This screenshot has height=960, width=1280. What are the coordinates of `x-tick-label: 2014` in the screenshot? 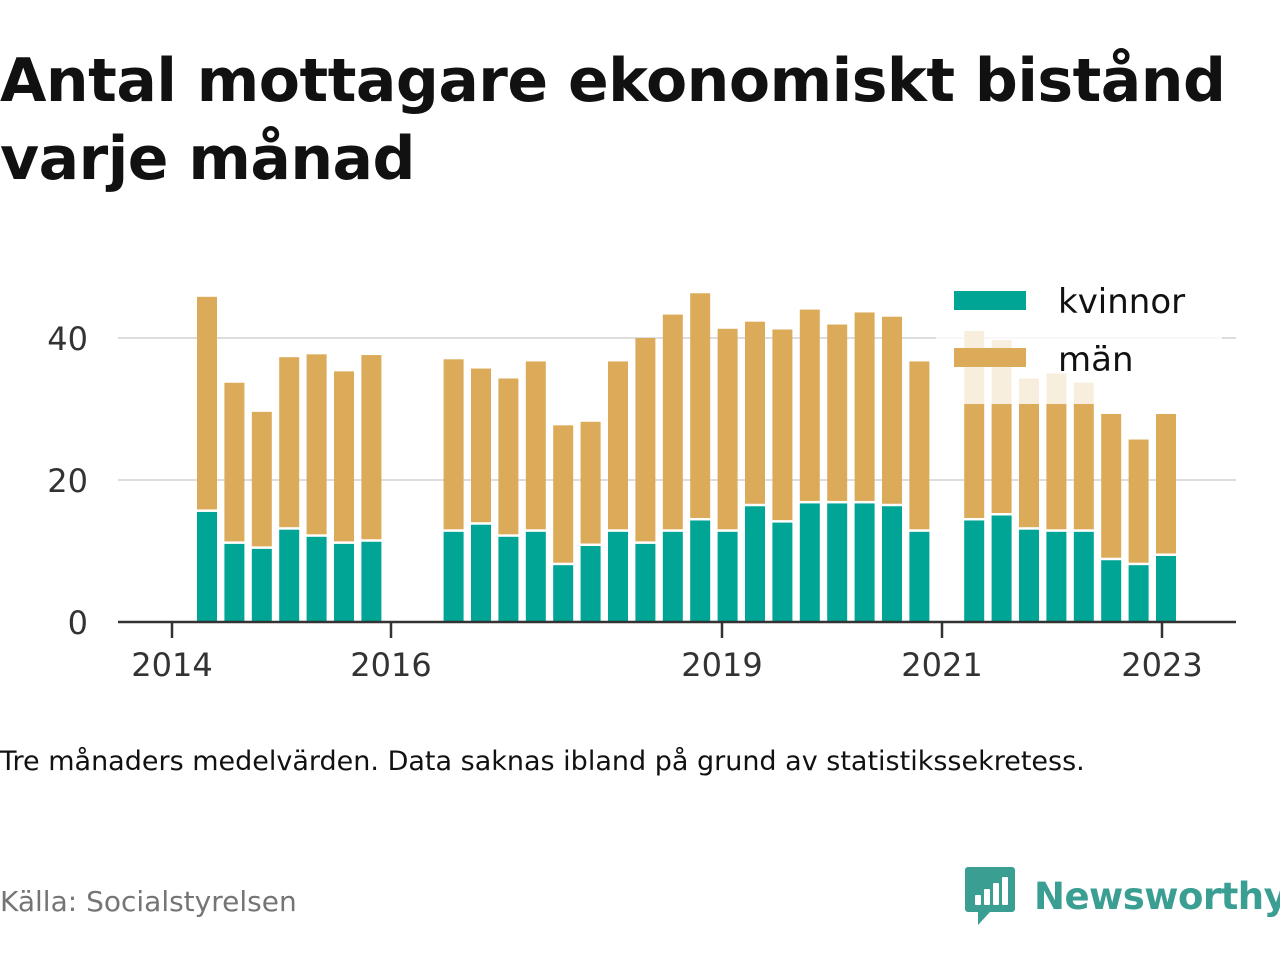 It's located at (171, 665).